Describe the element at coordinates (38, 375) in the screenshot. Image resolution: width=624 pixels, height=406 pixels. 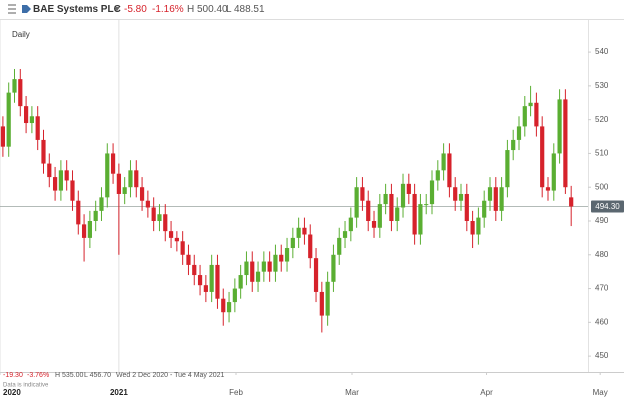
I see `footer-change-pct: -3.76%` at that location.